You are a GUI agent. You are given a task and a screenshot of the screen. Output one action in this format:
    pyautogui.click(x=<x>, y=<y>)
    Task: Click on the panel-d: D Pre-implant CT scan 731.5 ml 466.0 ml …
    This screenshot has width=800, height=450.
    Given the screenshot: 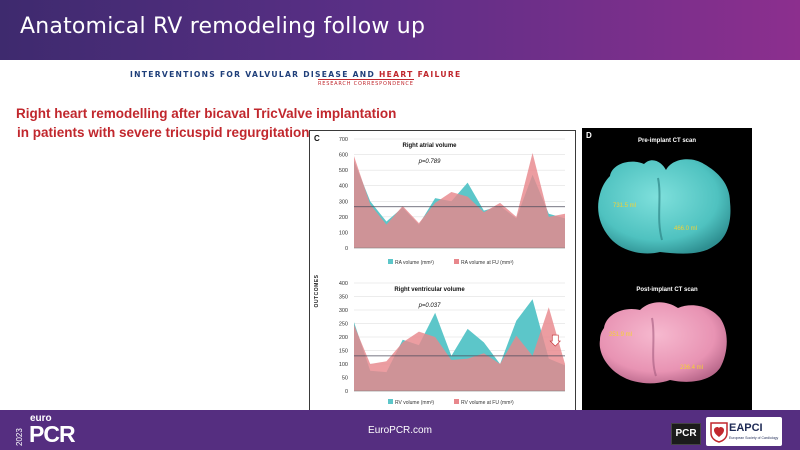 What is the action you would take?
    pyautogui.click(x=667, y=269)
    